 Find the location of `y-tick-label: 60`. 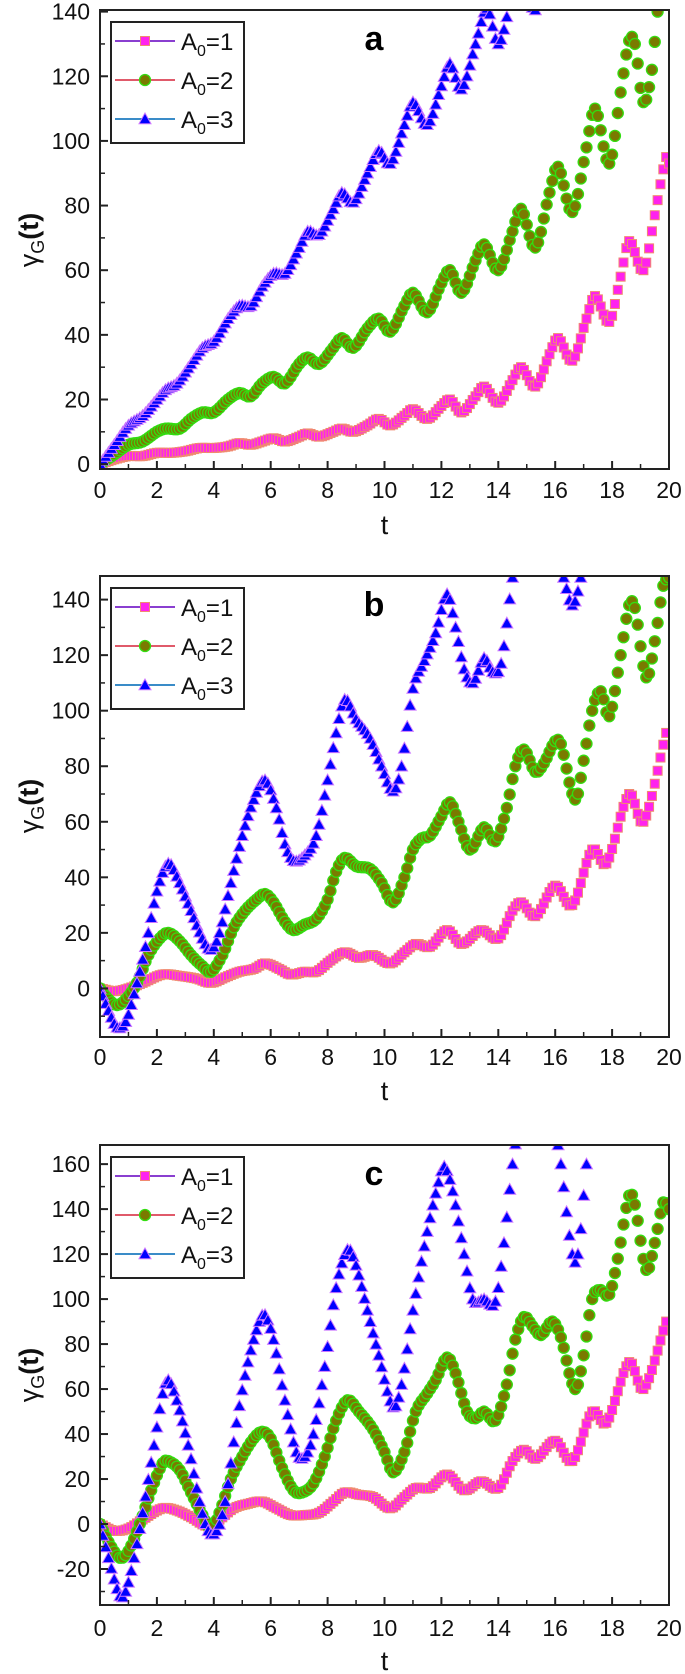

y-tick-label: 60 is located at coordinates (77, 270).